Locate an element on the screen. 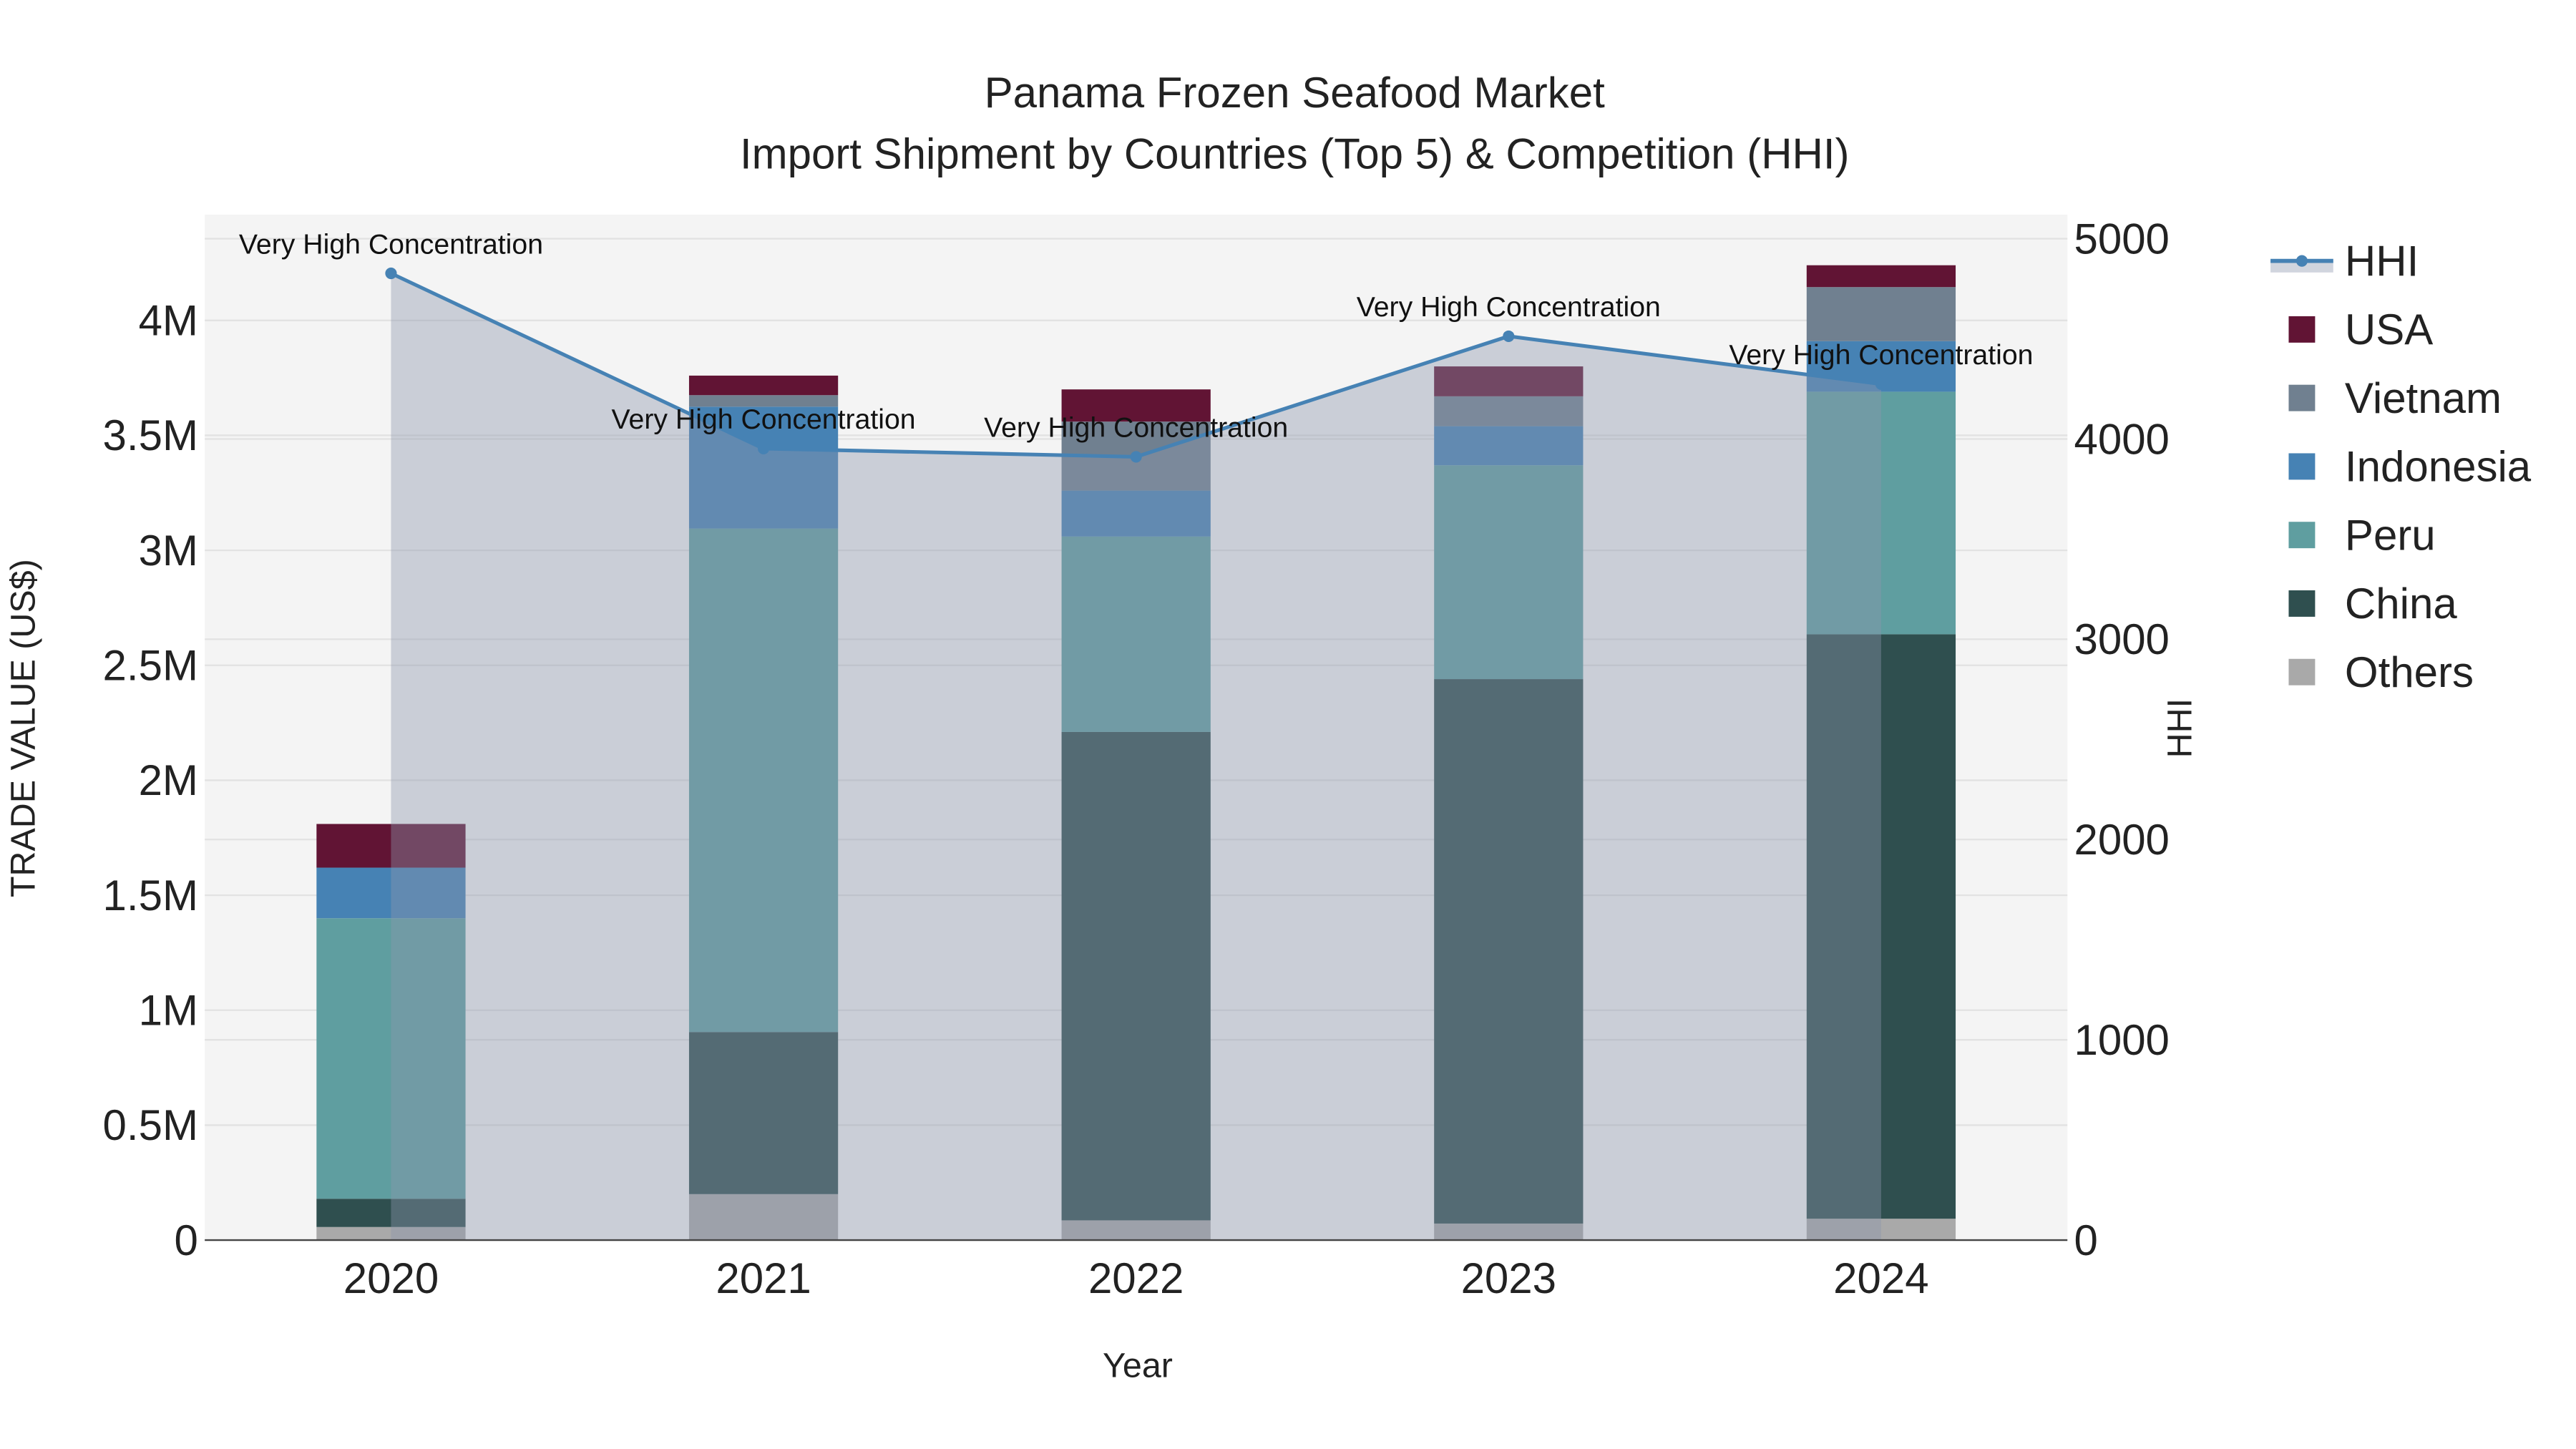 This screenshot has width=2576, height=1449. legend-label: HHI is located at coordinates (2382, 261).